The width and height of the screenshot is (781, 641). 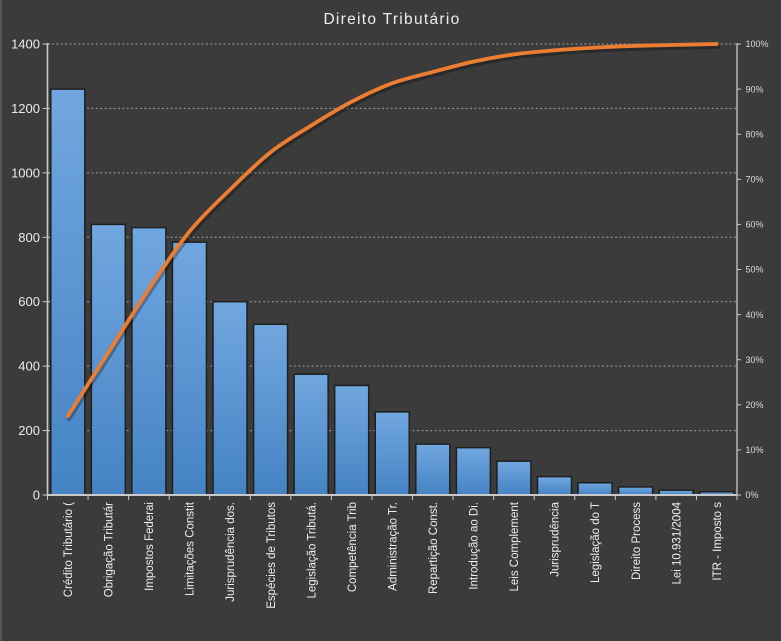 What do you see at coordinates (755, 134) in the screenshot?
I see `y-right-tick-label: 80%` at bounding box center [755, 134].